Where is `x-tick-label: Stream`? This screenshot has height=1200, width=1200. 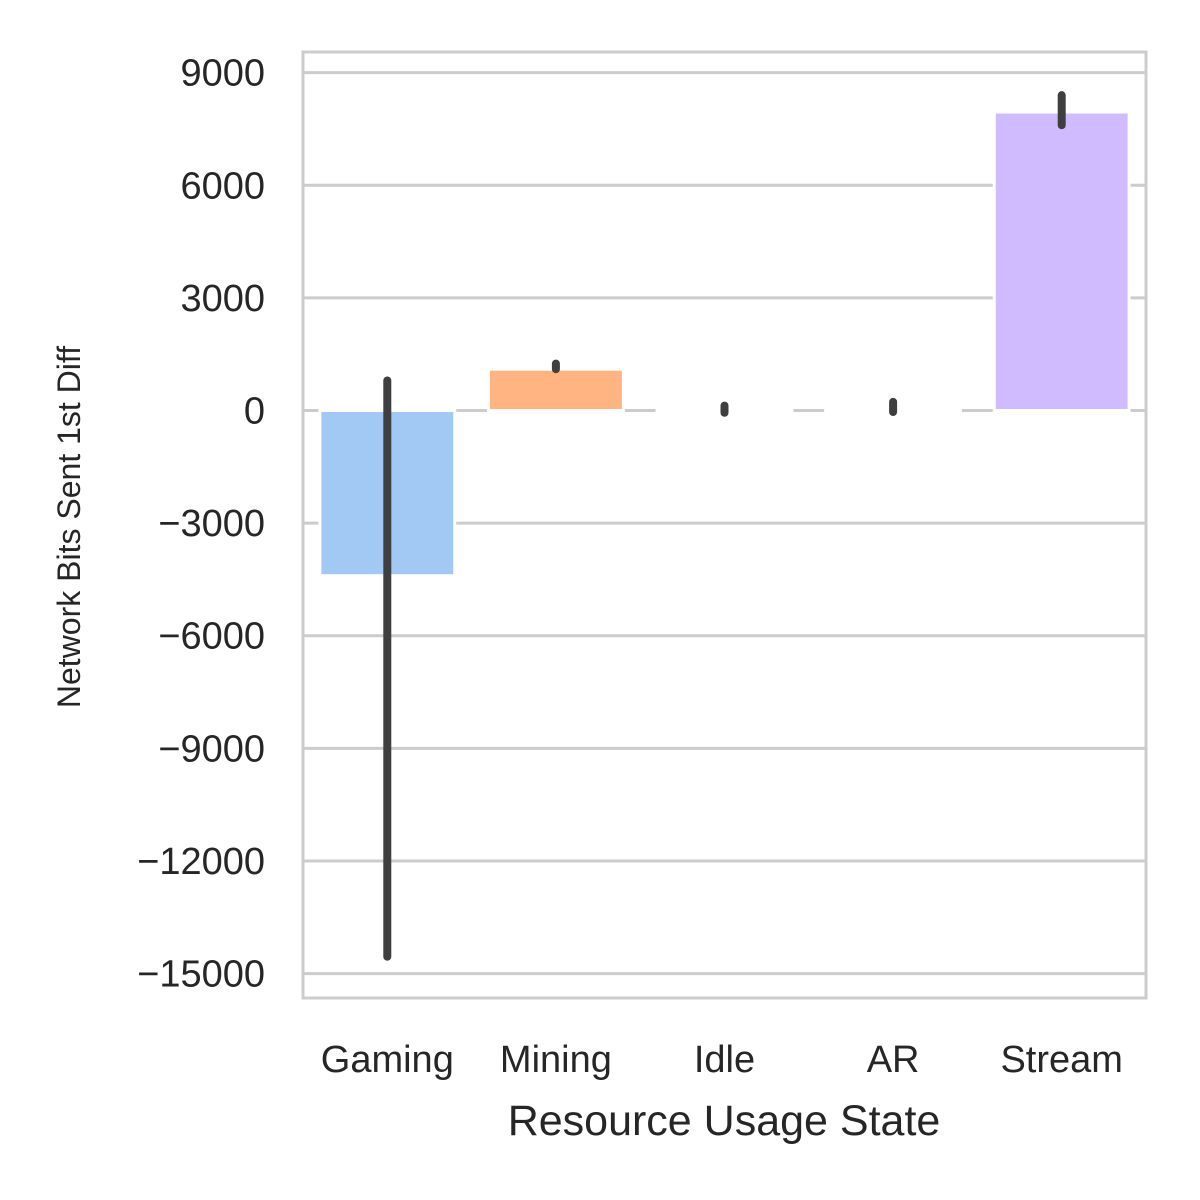 x-tick-label: Stream is located at coordinates (1061, 1060).